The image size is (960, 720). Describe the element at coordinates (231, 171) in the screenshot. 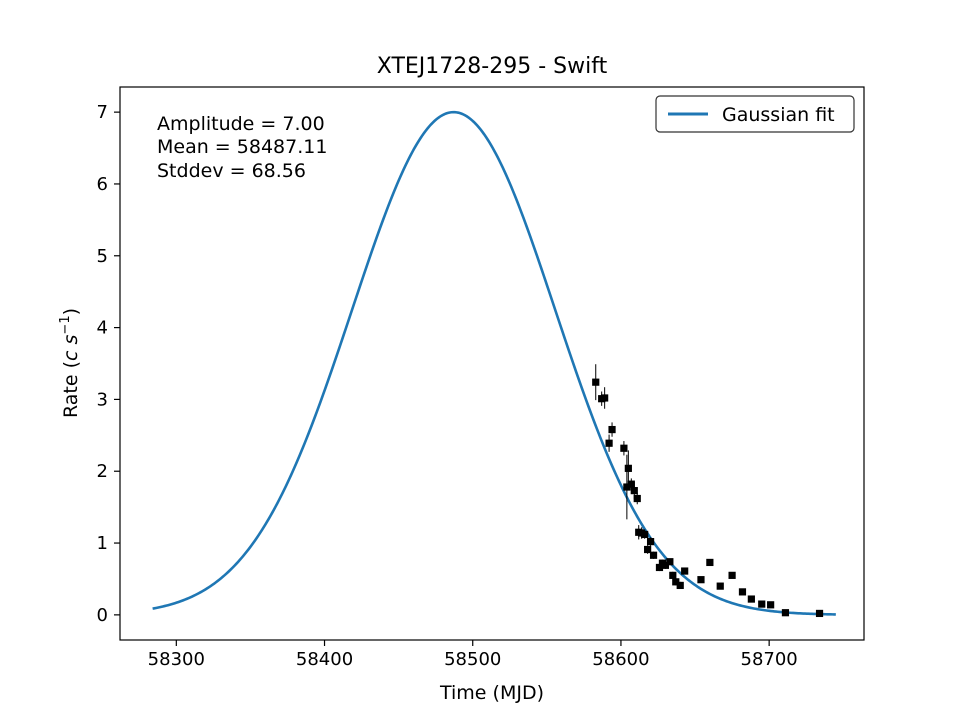

I see `annotation-stddev: Stddev = 68.56` at that location.